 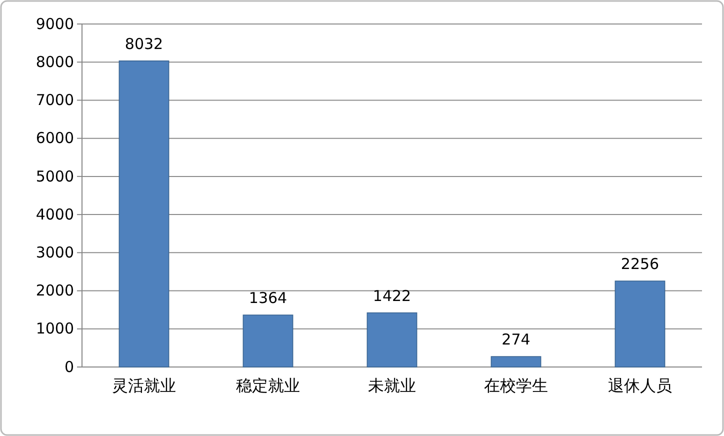 I want to click on y-tick-label: 8000, so click(x=55, y=61).